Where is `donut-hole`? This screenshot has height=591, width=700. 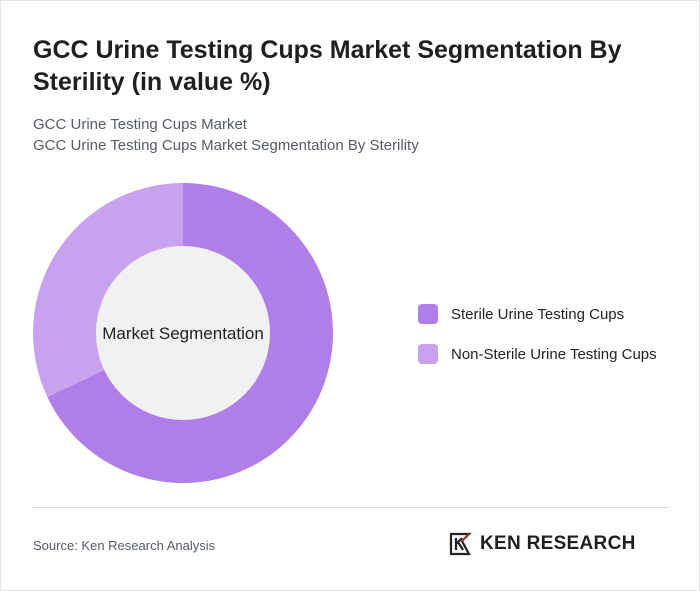 donut-hole is located at coordinates (183, 333).